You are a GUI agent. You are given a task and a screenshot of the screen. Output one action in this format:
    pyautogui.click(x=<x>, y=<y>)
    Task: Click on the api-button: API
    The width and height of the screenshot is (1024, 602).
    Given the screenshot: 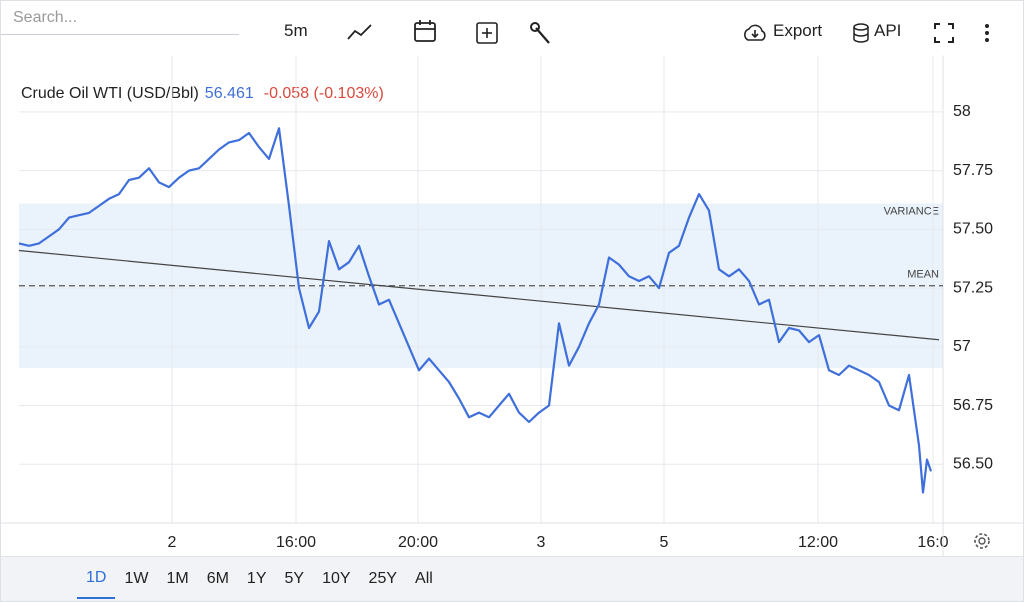 What is the action you would take?
    pyautogui.click(x=888, y=30)
    